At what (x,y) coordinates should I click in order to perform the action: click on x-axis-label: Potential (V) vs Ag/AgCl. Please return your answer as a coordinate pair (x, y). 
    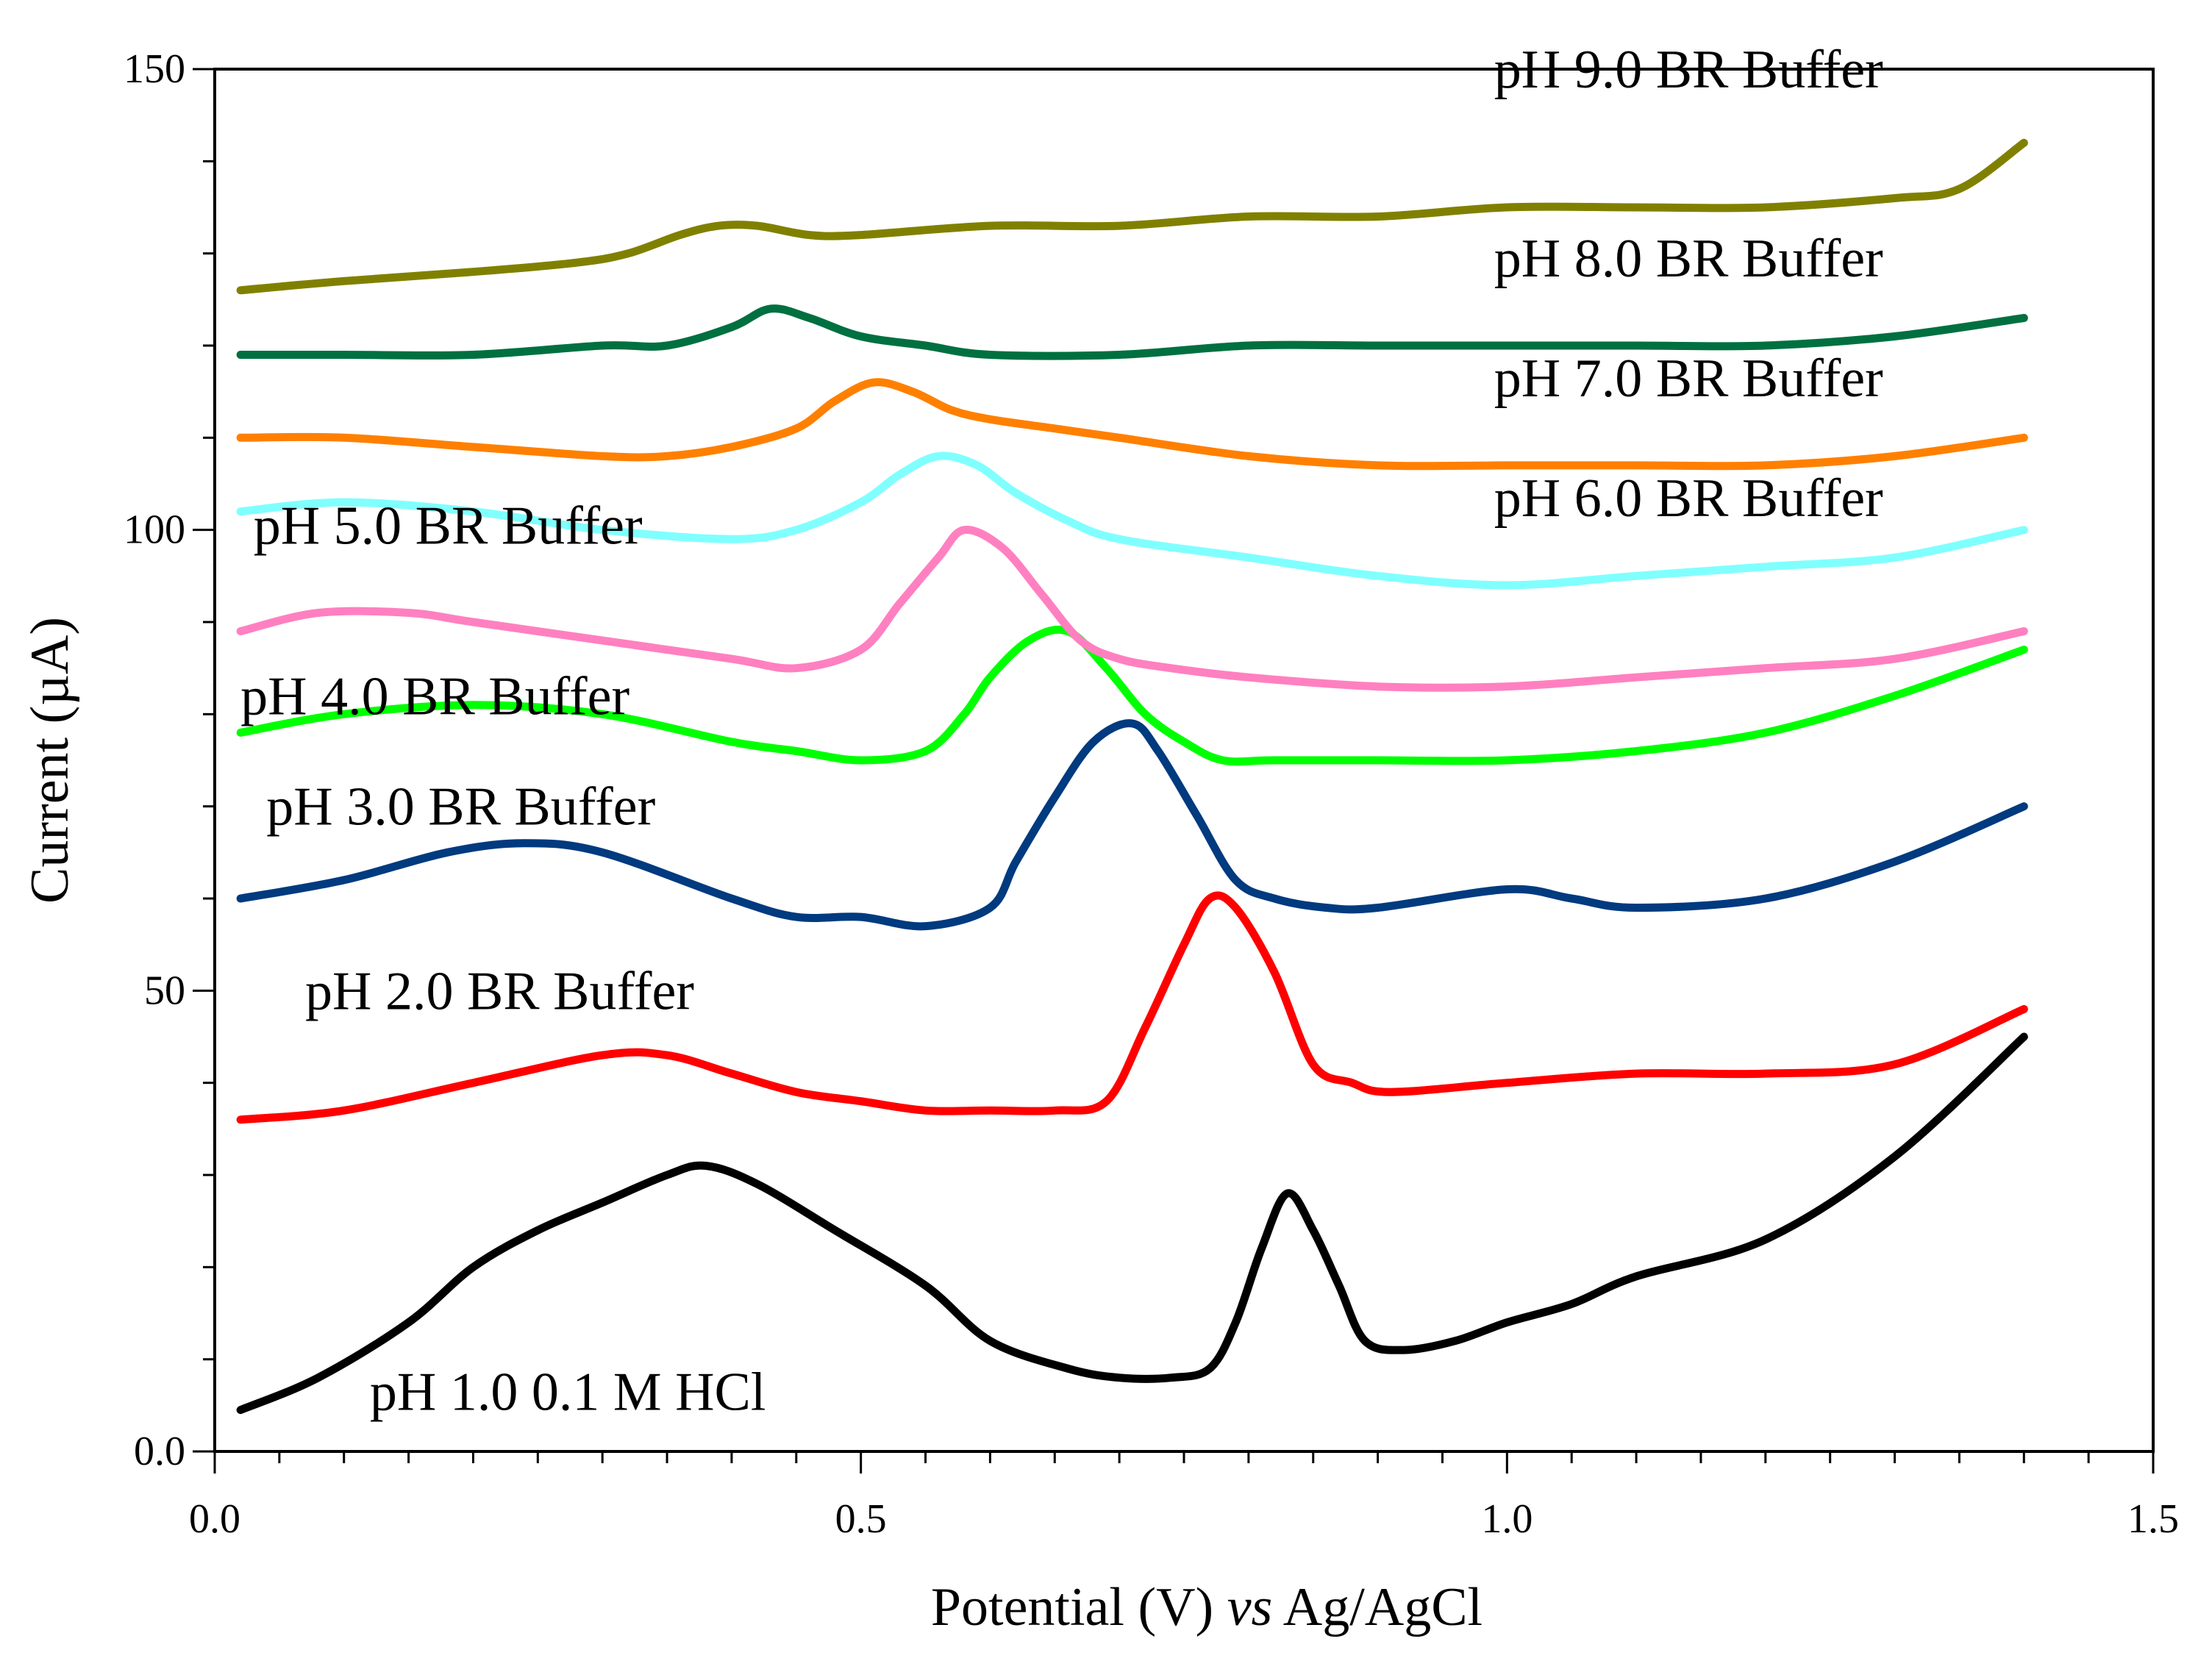
    Looking at the image, I should click on (1207, 1607).